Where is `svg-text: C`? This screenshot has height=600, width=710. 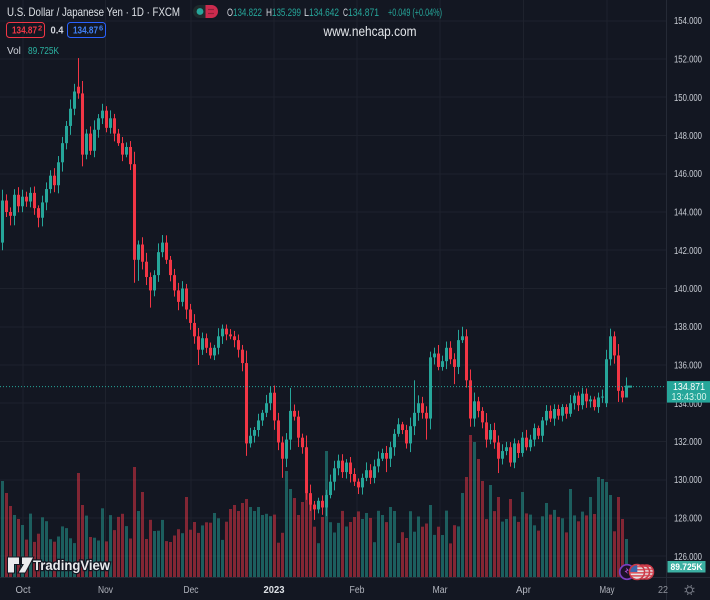
svg-text: C is located at coordinates (345, 13).